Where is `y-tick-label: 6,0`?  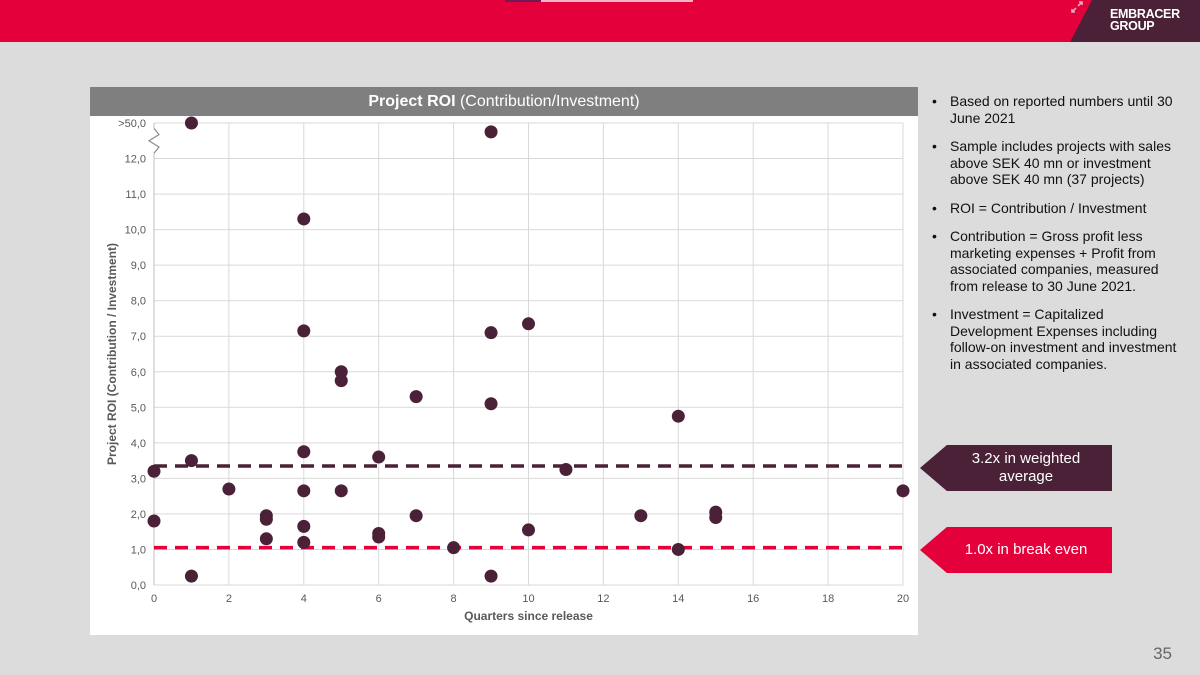 y-tick-label: 6,0 is located at coordinates (138, 373).